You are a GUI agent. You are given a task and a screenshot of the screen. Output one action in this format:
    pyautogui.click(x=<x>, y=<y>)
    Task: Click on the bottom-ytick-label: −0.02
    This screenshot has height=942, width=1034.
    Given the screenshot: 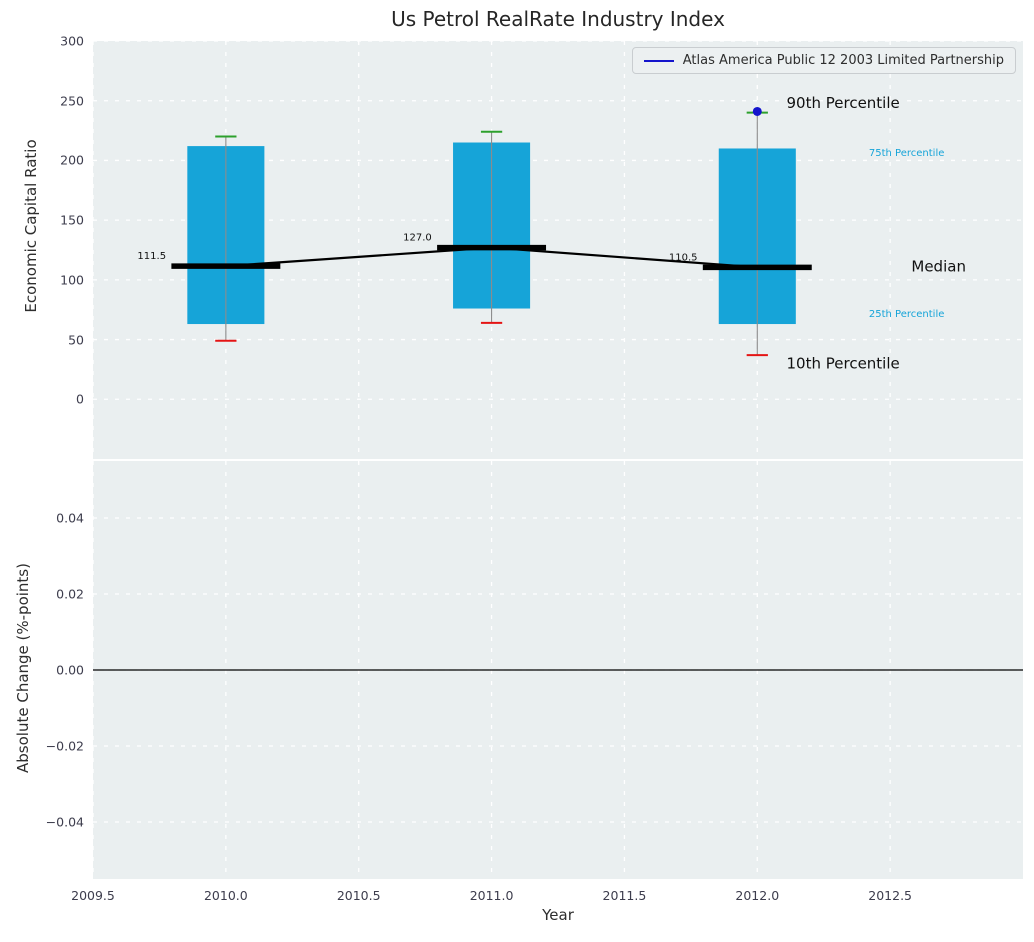 What is the action you would take?
    pyautogui.click(x=64, y=746)
    